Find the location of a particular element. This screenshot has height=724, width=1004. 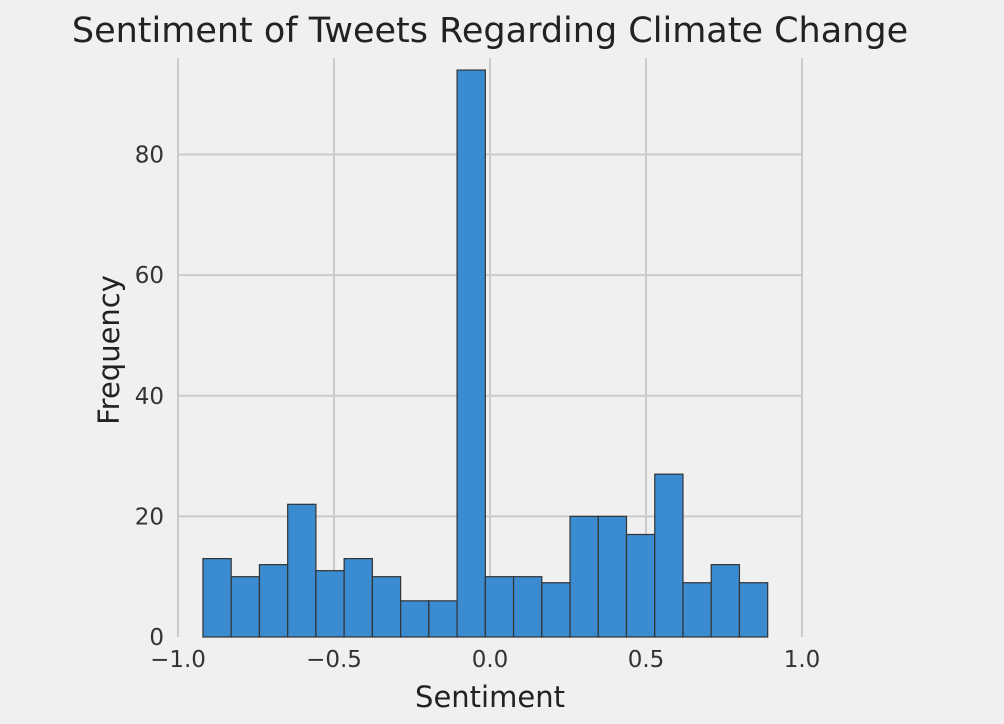

y-axis-ticks: 0 20 40 60 80 is located at coordinates (149, 397).